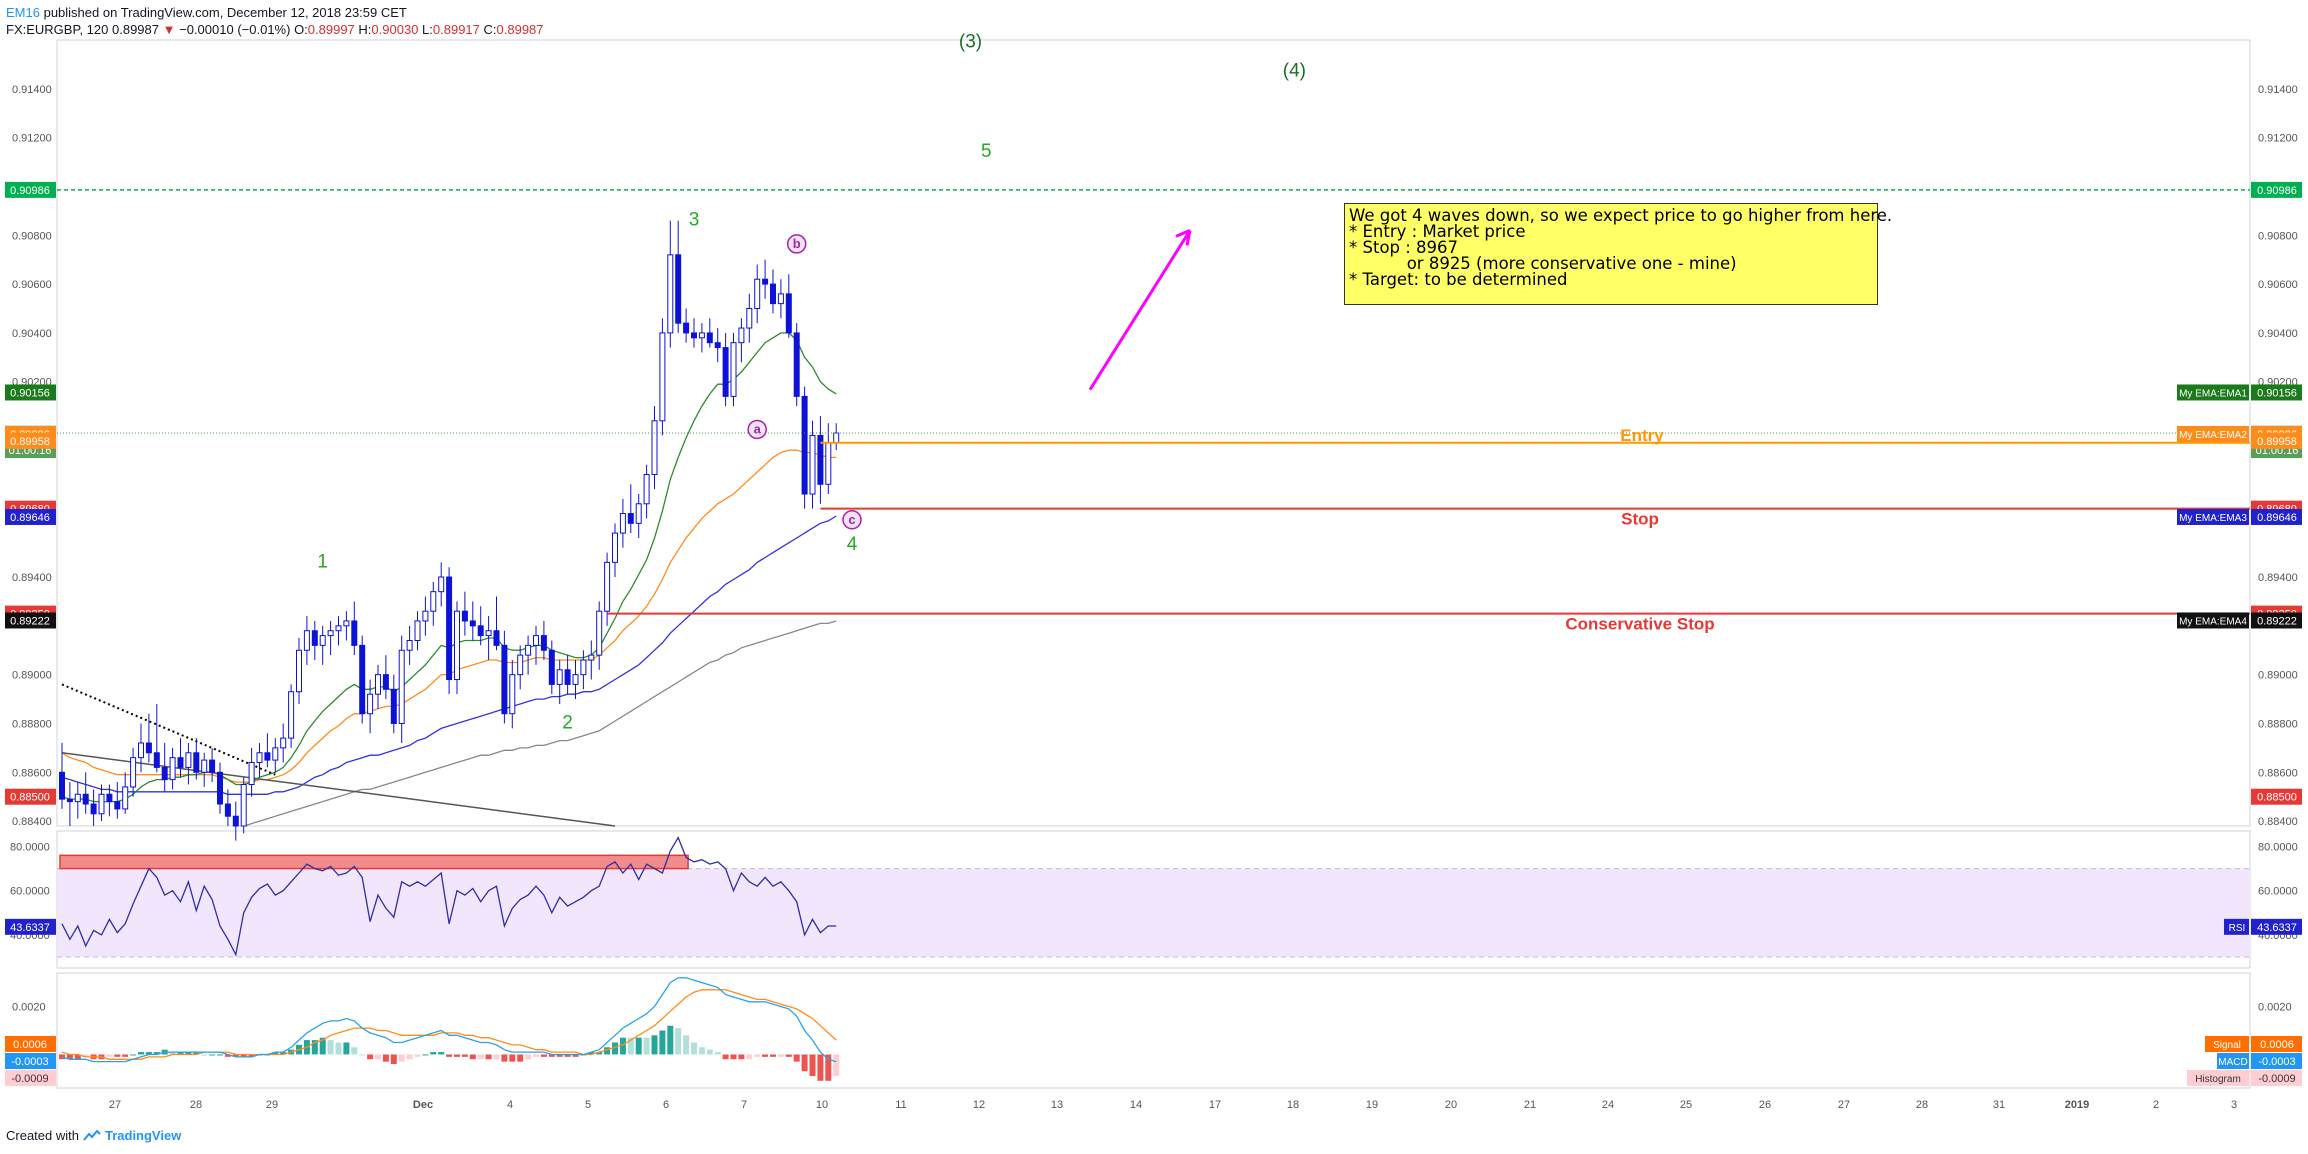  I want to click on rsi-value-left-bg, so click(30, 926).